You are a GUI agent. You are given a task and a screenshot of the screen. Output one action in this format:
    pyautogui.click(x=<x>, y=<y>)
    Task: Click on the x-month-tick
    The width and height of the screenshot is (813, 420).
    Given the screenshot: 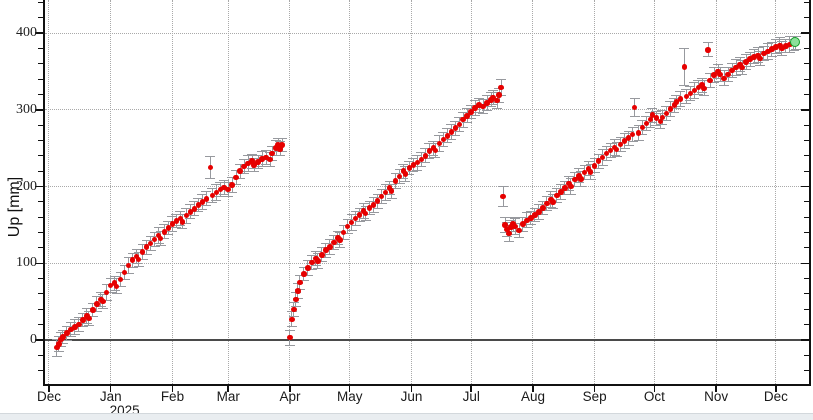 What is the action you would take?
    pyautogui.click(x=349, y=389)
    